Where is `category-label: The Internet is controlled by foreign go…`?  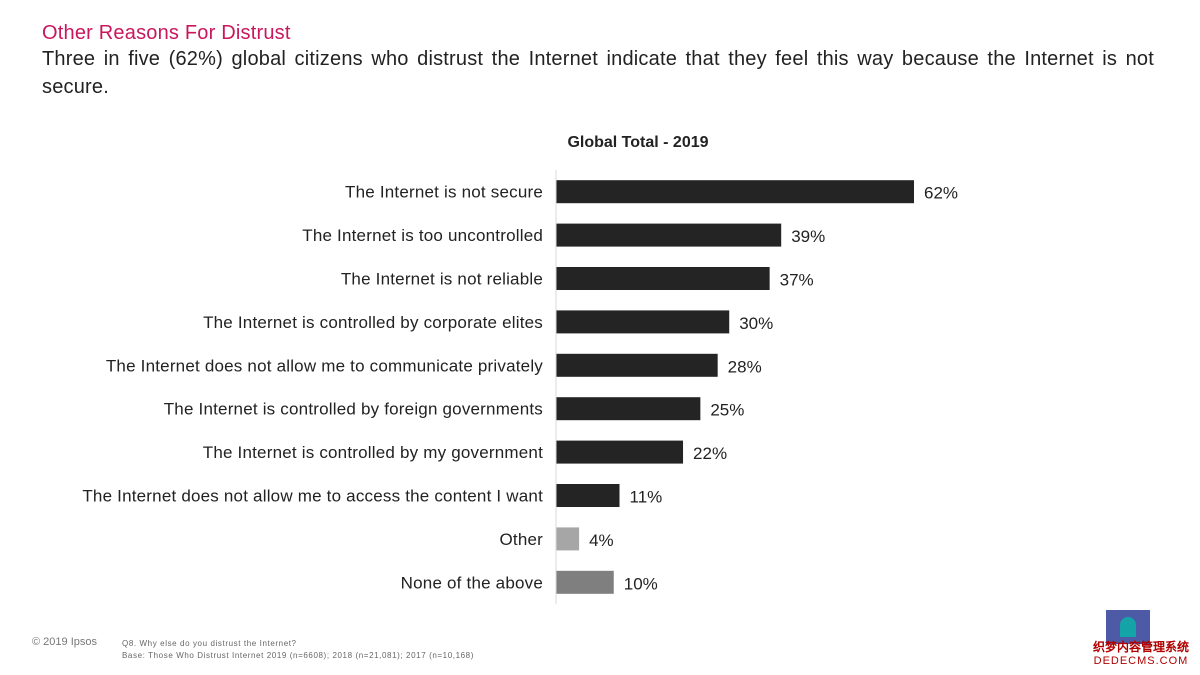 category-label: The Internet is controlled by foreign go… is located at coordinates (353, 409).